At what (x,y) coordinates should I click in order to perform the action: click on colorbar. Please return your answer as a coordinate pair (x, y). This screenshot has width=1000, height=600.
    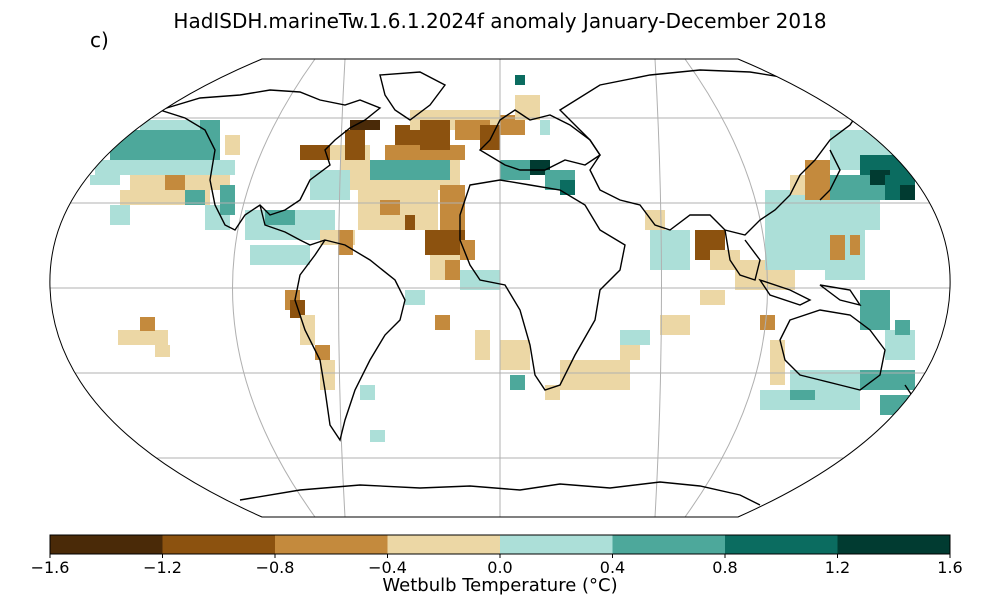
    Looking at the image, I should click on (500, 546).